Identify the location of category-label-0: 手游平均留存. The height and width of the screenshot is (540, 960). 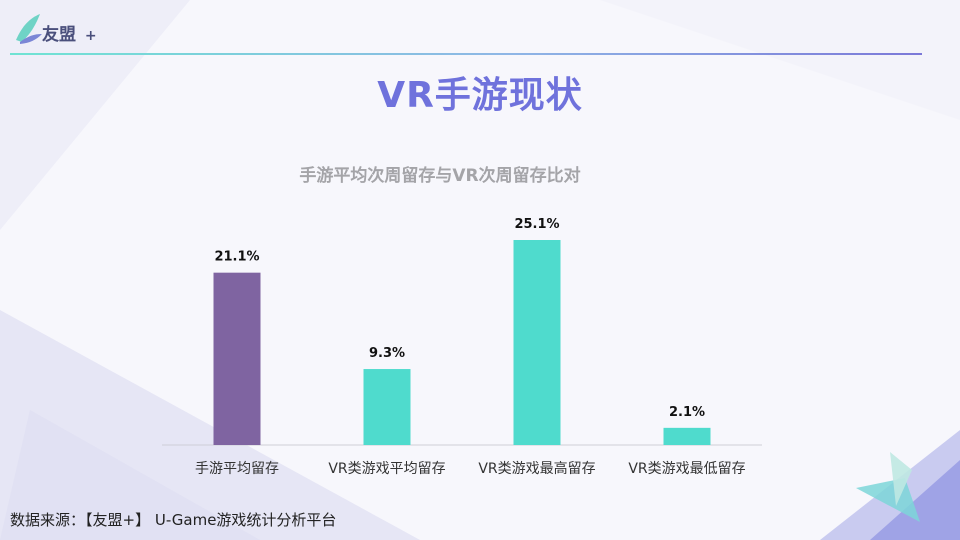
(237, 469).